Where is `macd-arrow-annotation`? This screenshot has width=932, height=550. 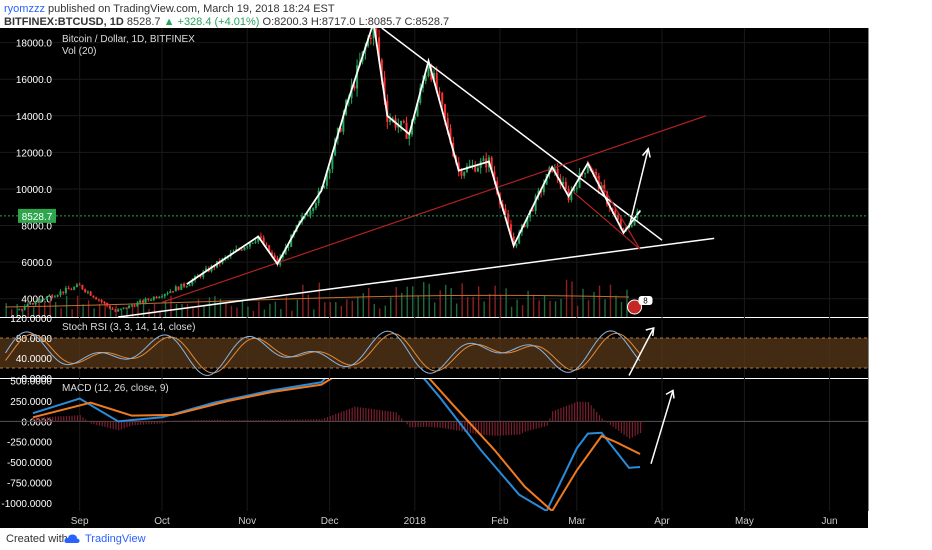 macd-arrow-annotation is located at coordinates (662, 427).